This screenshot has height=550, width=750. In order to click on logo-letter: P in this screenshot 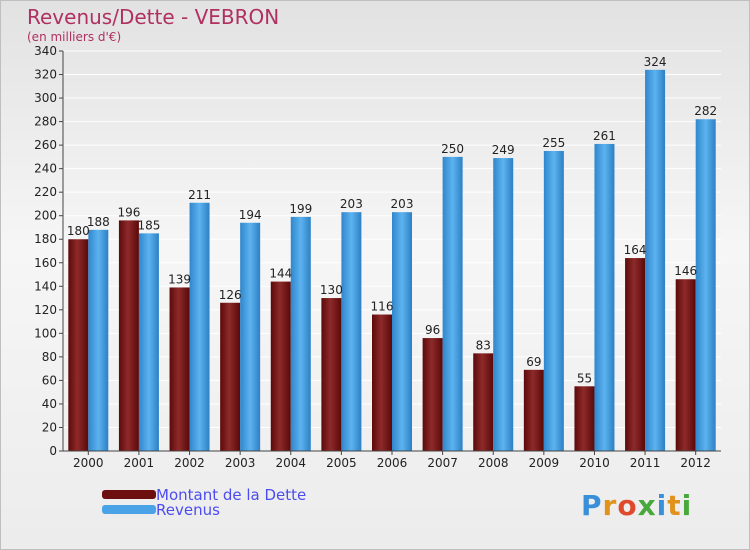, I will do `click(592, 505)`.